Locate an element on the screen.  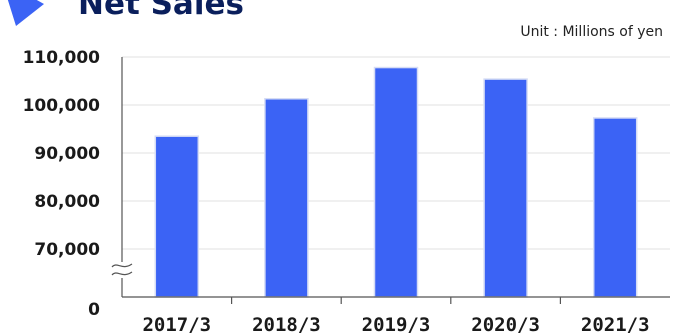
y-tick-label-0: 110,000 is located at coordinates (62, 58).